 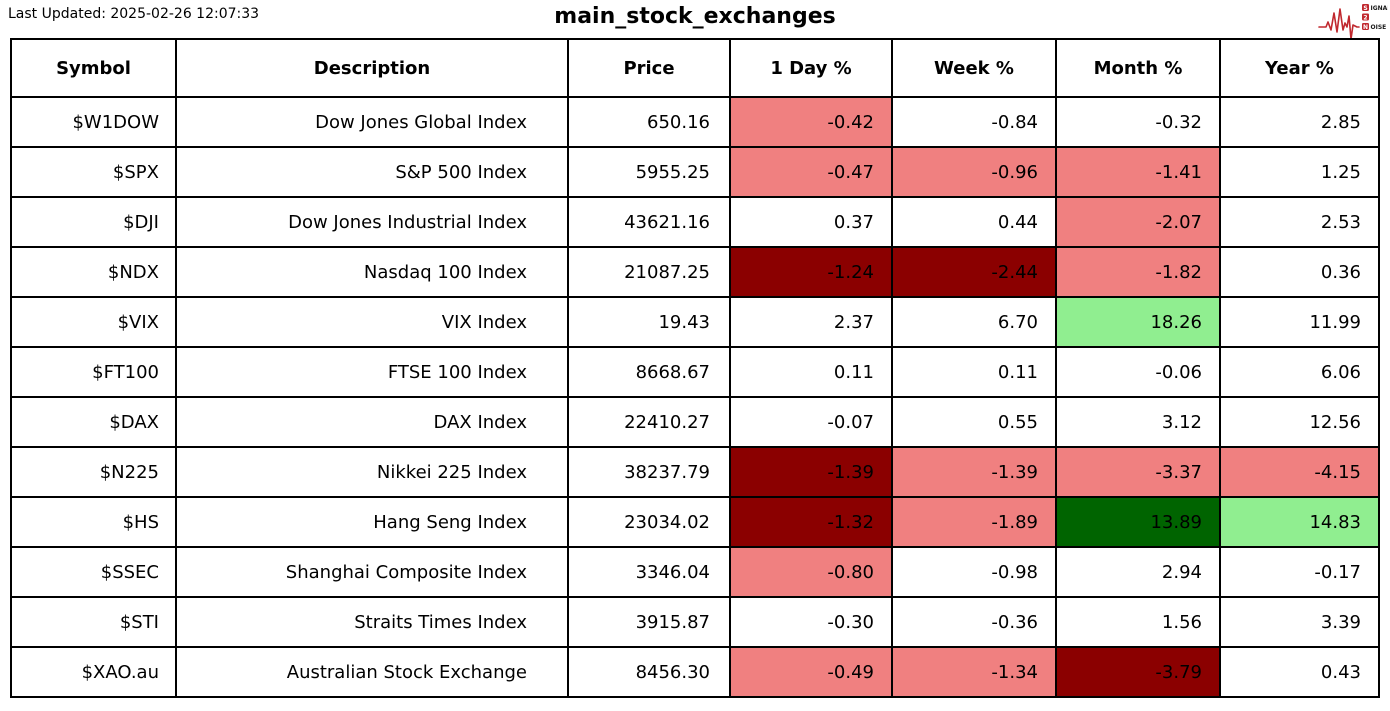 What do you see at coordinates (1138, 522) in the screenshot?
I see `month-pct-cell: 13.89` at bounding box center [1138, 522].